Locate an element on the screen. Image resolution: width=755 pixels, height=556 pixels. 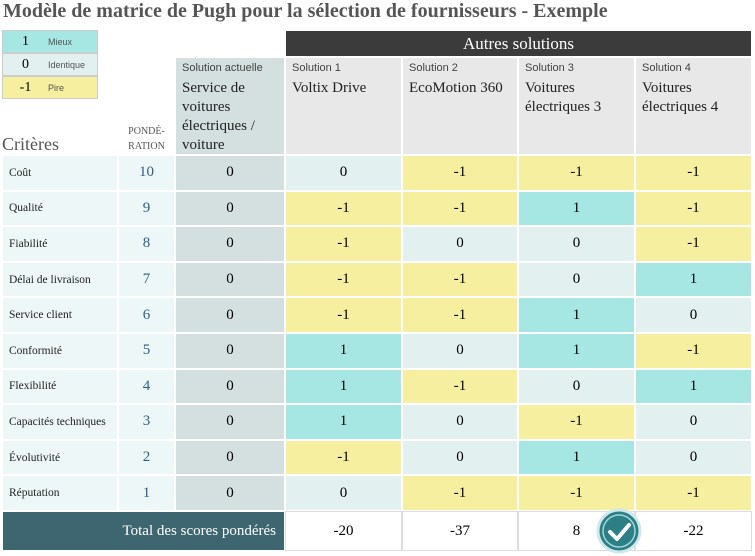
legend-value: 1 is located at coordinates (25, 41).